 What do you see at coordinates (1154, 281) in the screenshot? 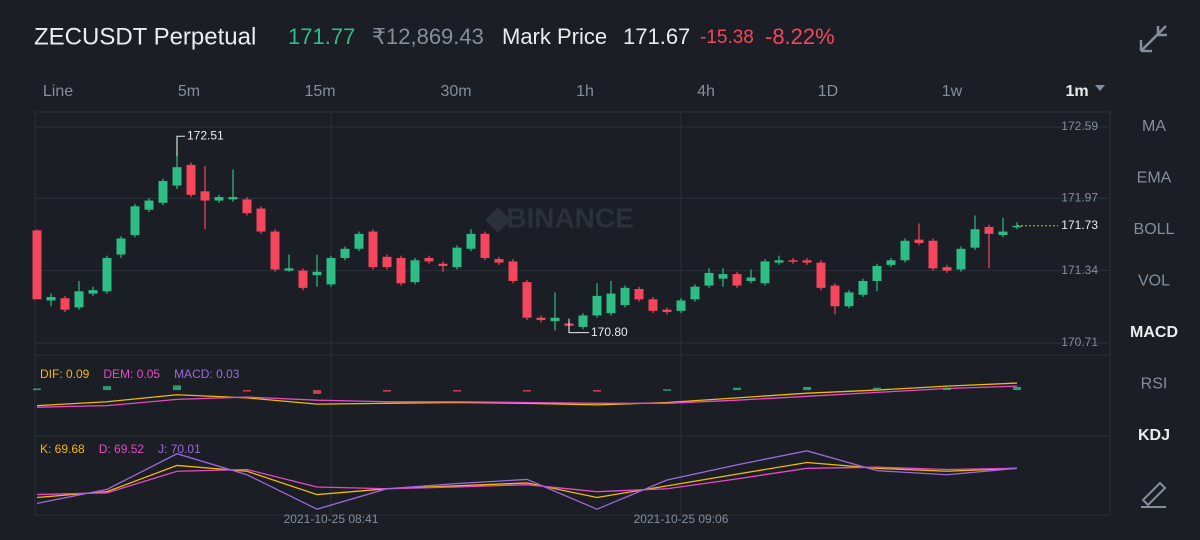
I see `indicator-option: VOL` at bounding box center [1154, 281].